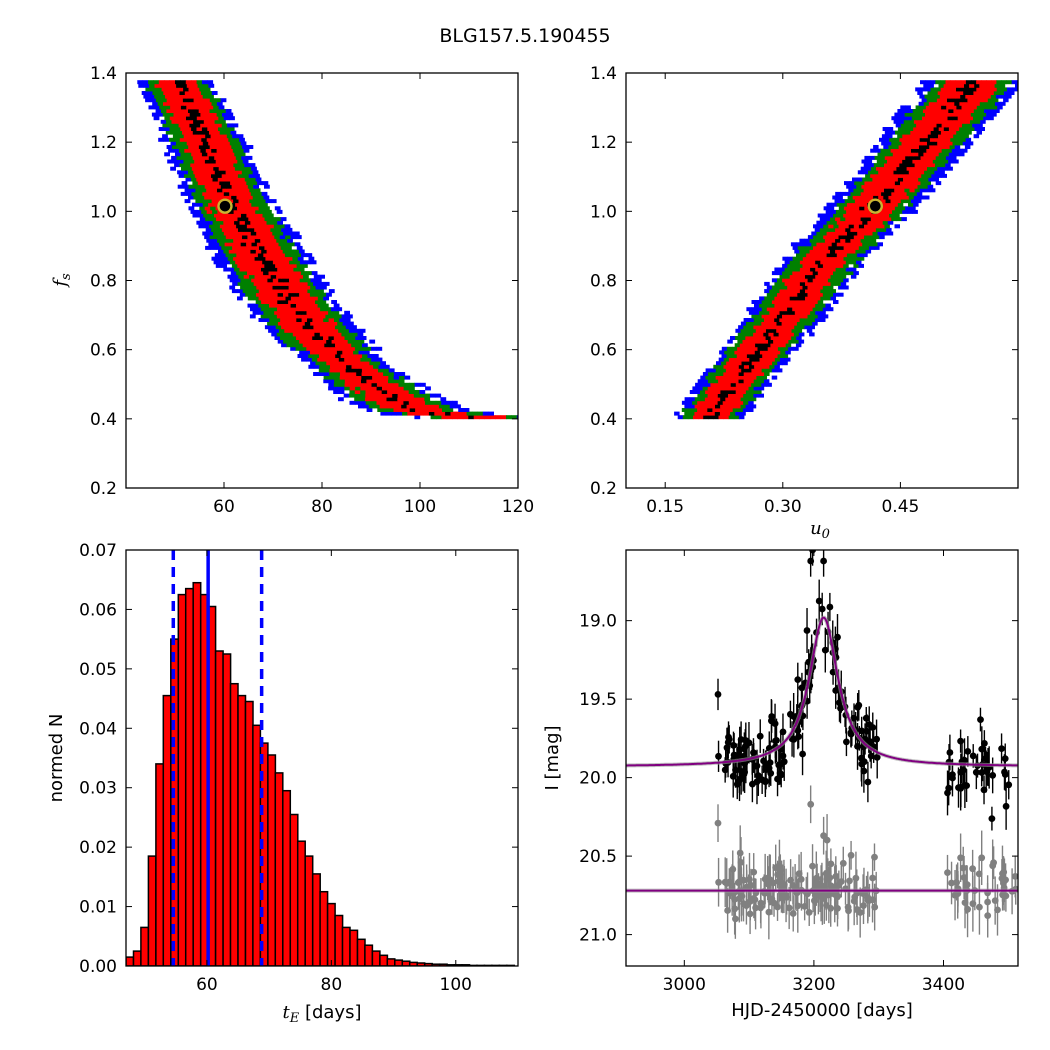 The height and width of the screenshot is (1050, 1050). Describe the element at coordinates (152, 910) in the screenshot. I see `histogram-bar` at that location.